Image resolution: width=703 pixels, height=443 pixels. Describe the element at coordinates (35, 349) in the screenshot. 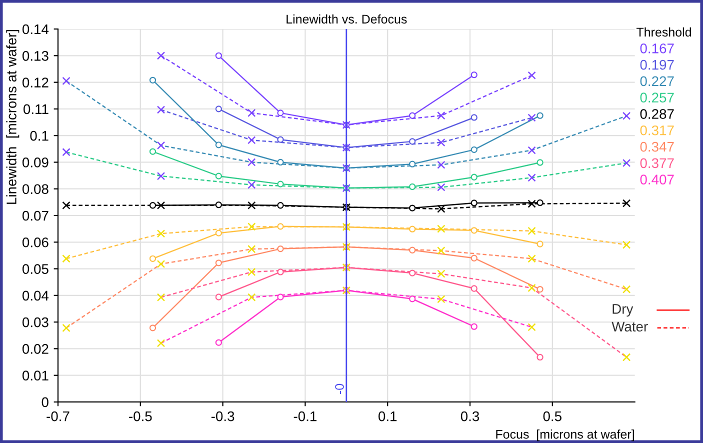

I see `y-tick-label: 0.02` at that location.